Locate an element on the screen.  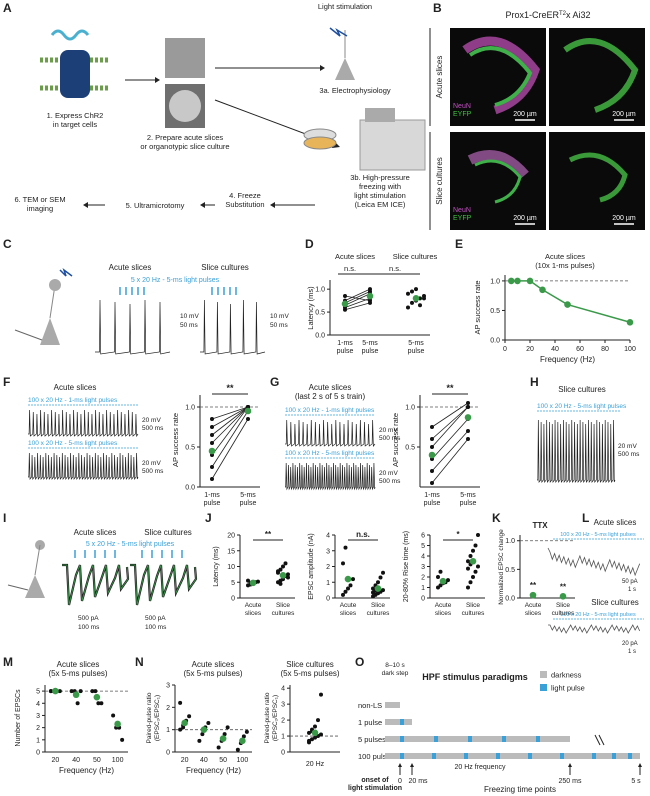
title-part: Prox1-CreER is located at coordinates (532, 15).